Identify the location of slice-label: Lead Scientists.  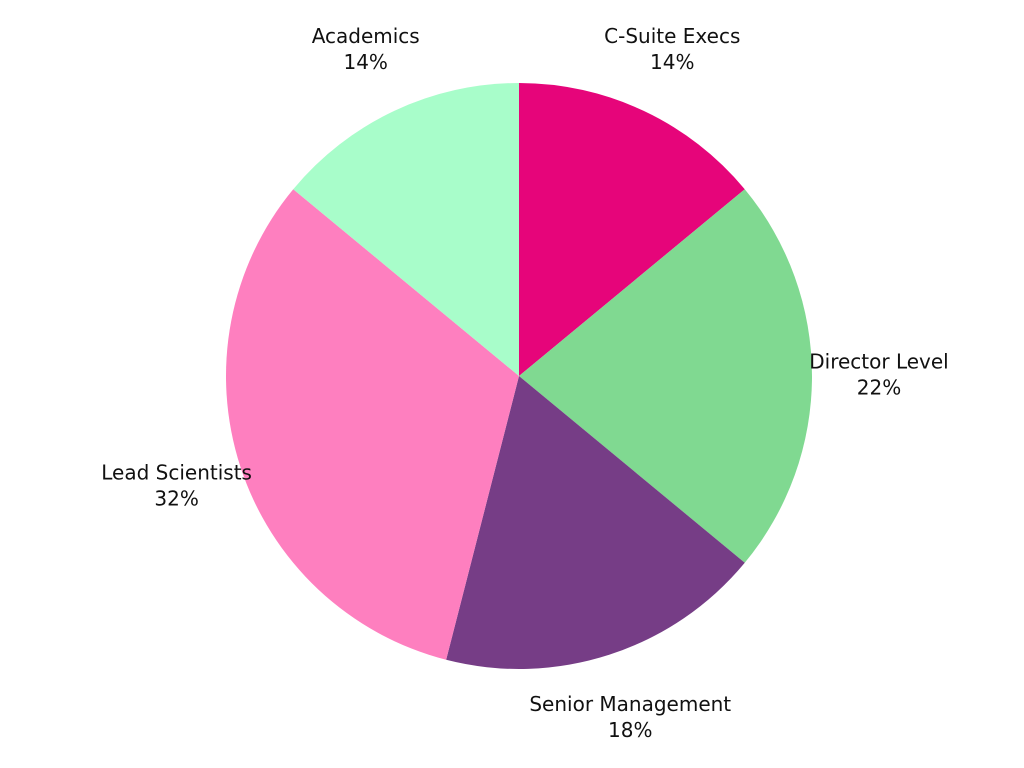
(176, 473).